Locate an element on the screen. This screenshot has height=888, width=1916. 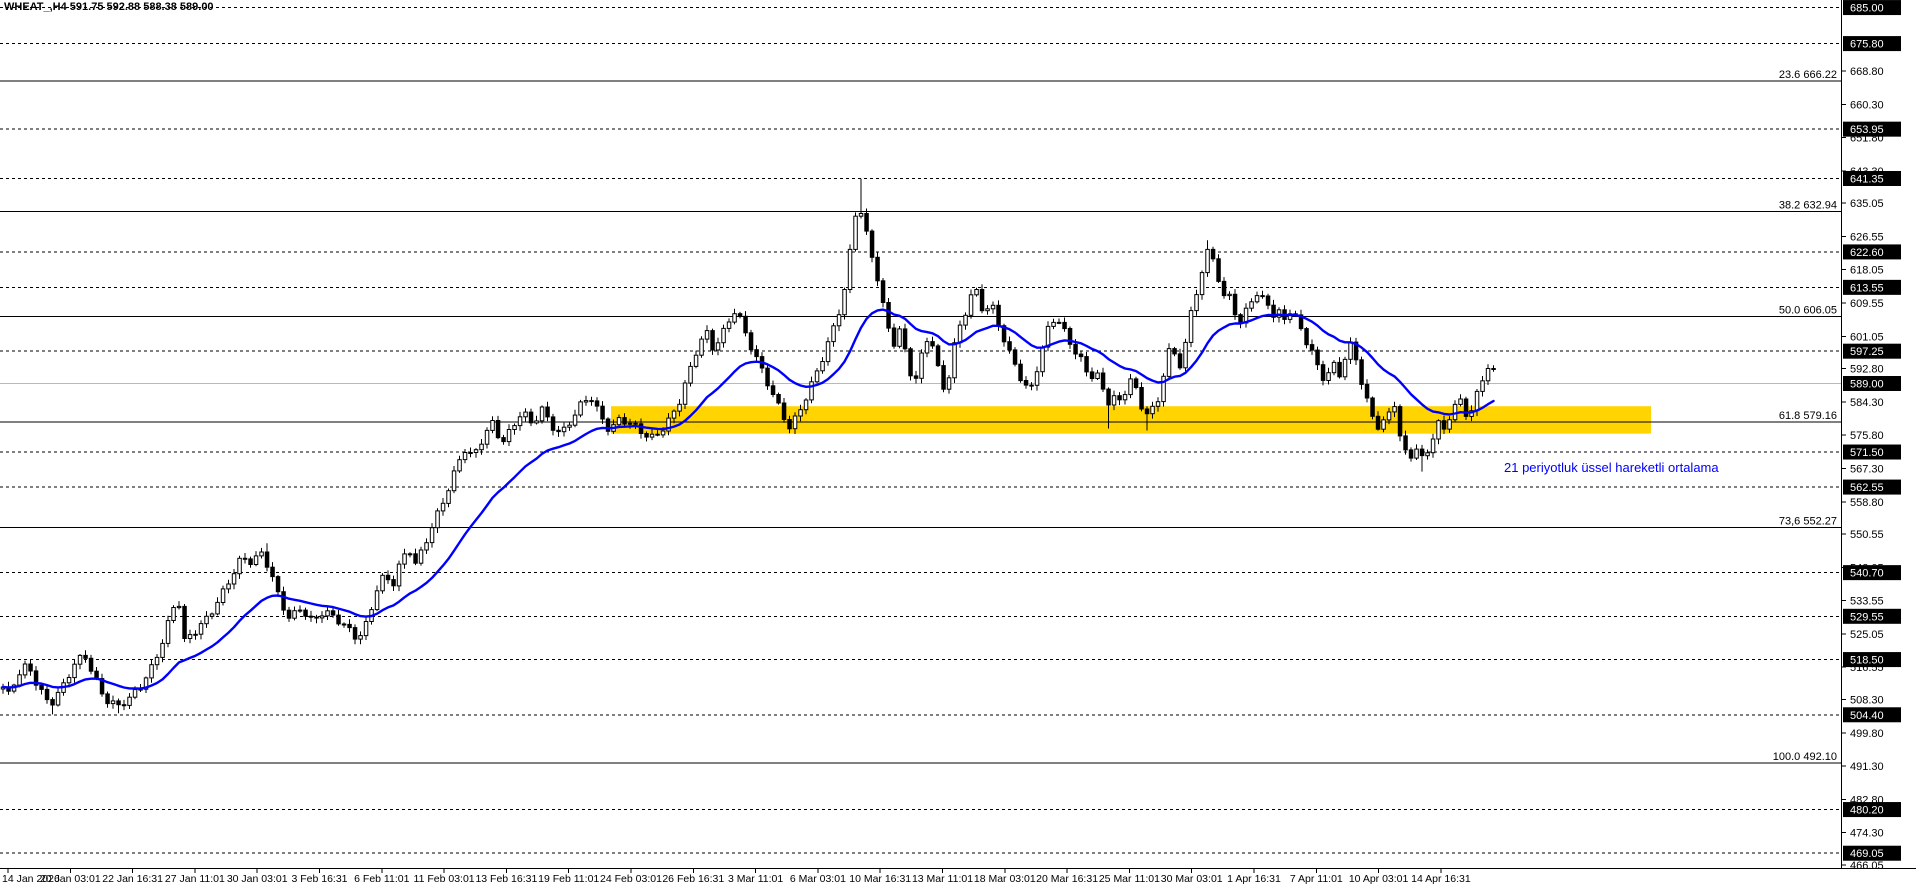
fibonacci-label: 73,6 552.27 is located at coordinates (1808, 521).